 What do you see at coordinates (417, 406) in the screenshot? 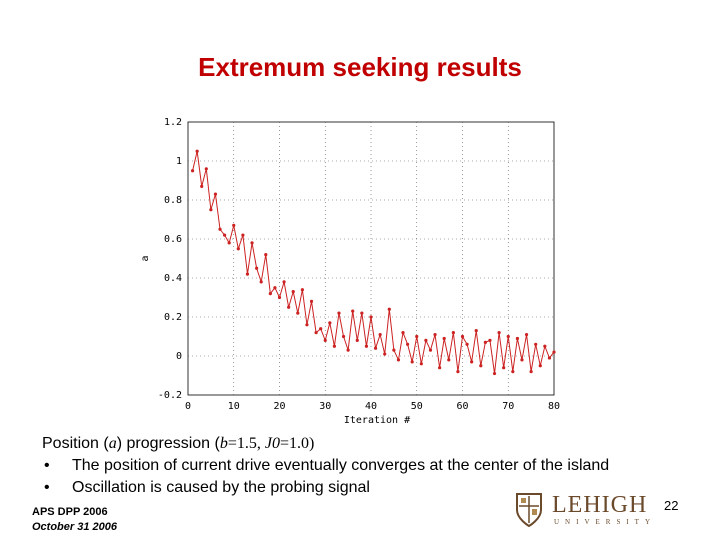
I see `x-tick-label: 50` at bounding box center [417, 406].